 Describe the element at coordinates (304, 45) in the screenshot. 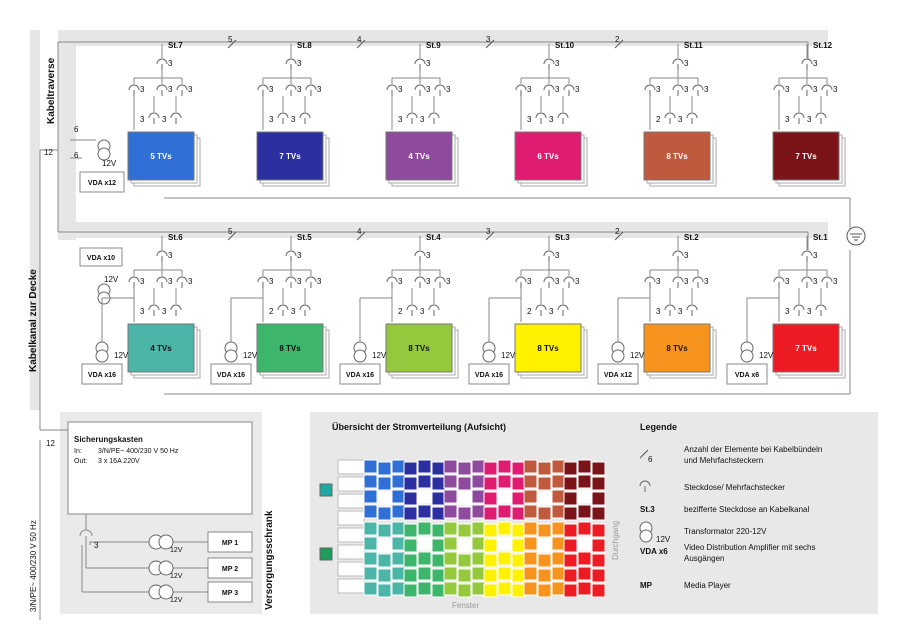

I see `station-label: St.8` at that location.